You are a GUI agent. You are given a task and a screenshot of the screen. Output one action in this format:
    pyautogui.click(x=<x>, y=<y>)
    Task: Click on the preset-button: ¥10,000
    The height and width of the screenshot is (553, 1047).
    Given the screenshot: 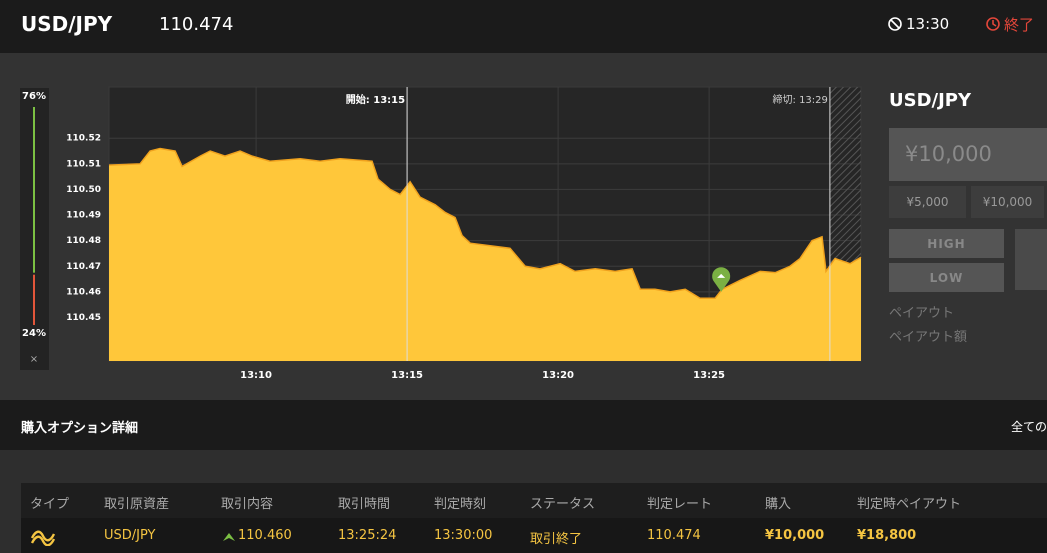 What is the action you would take?
    pyautogui.click(x=1007, y=202)
    